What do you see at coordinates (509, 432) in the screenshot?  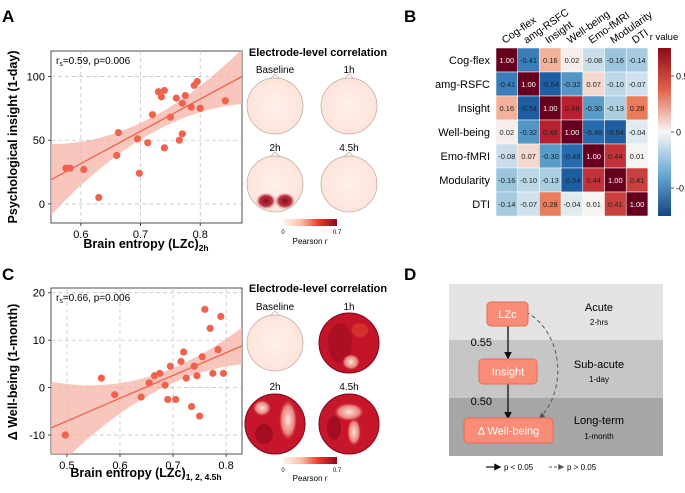 I see `node-wellbeing-label: Δ Well-being` at bounding box center [509, 432].